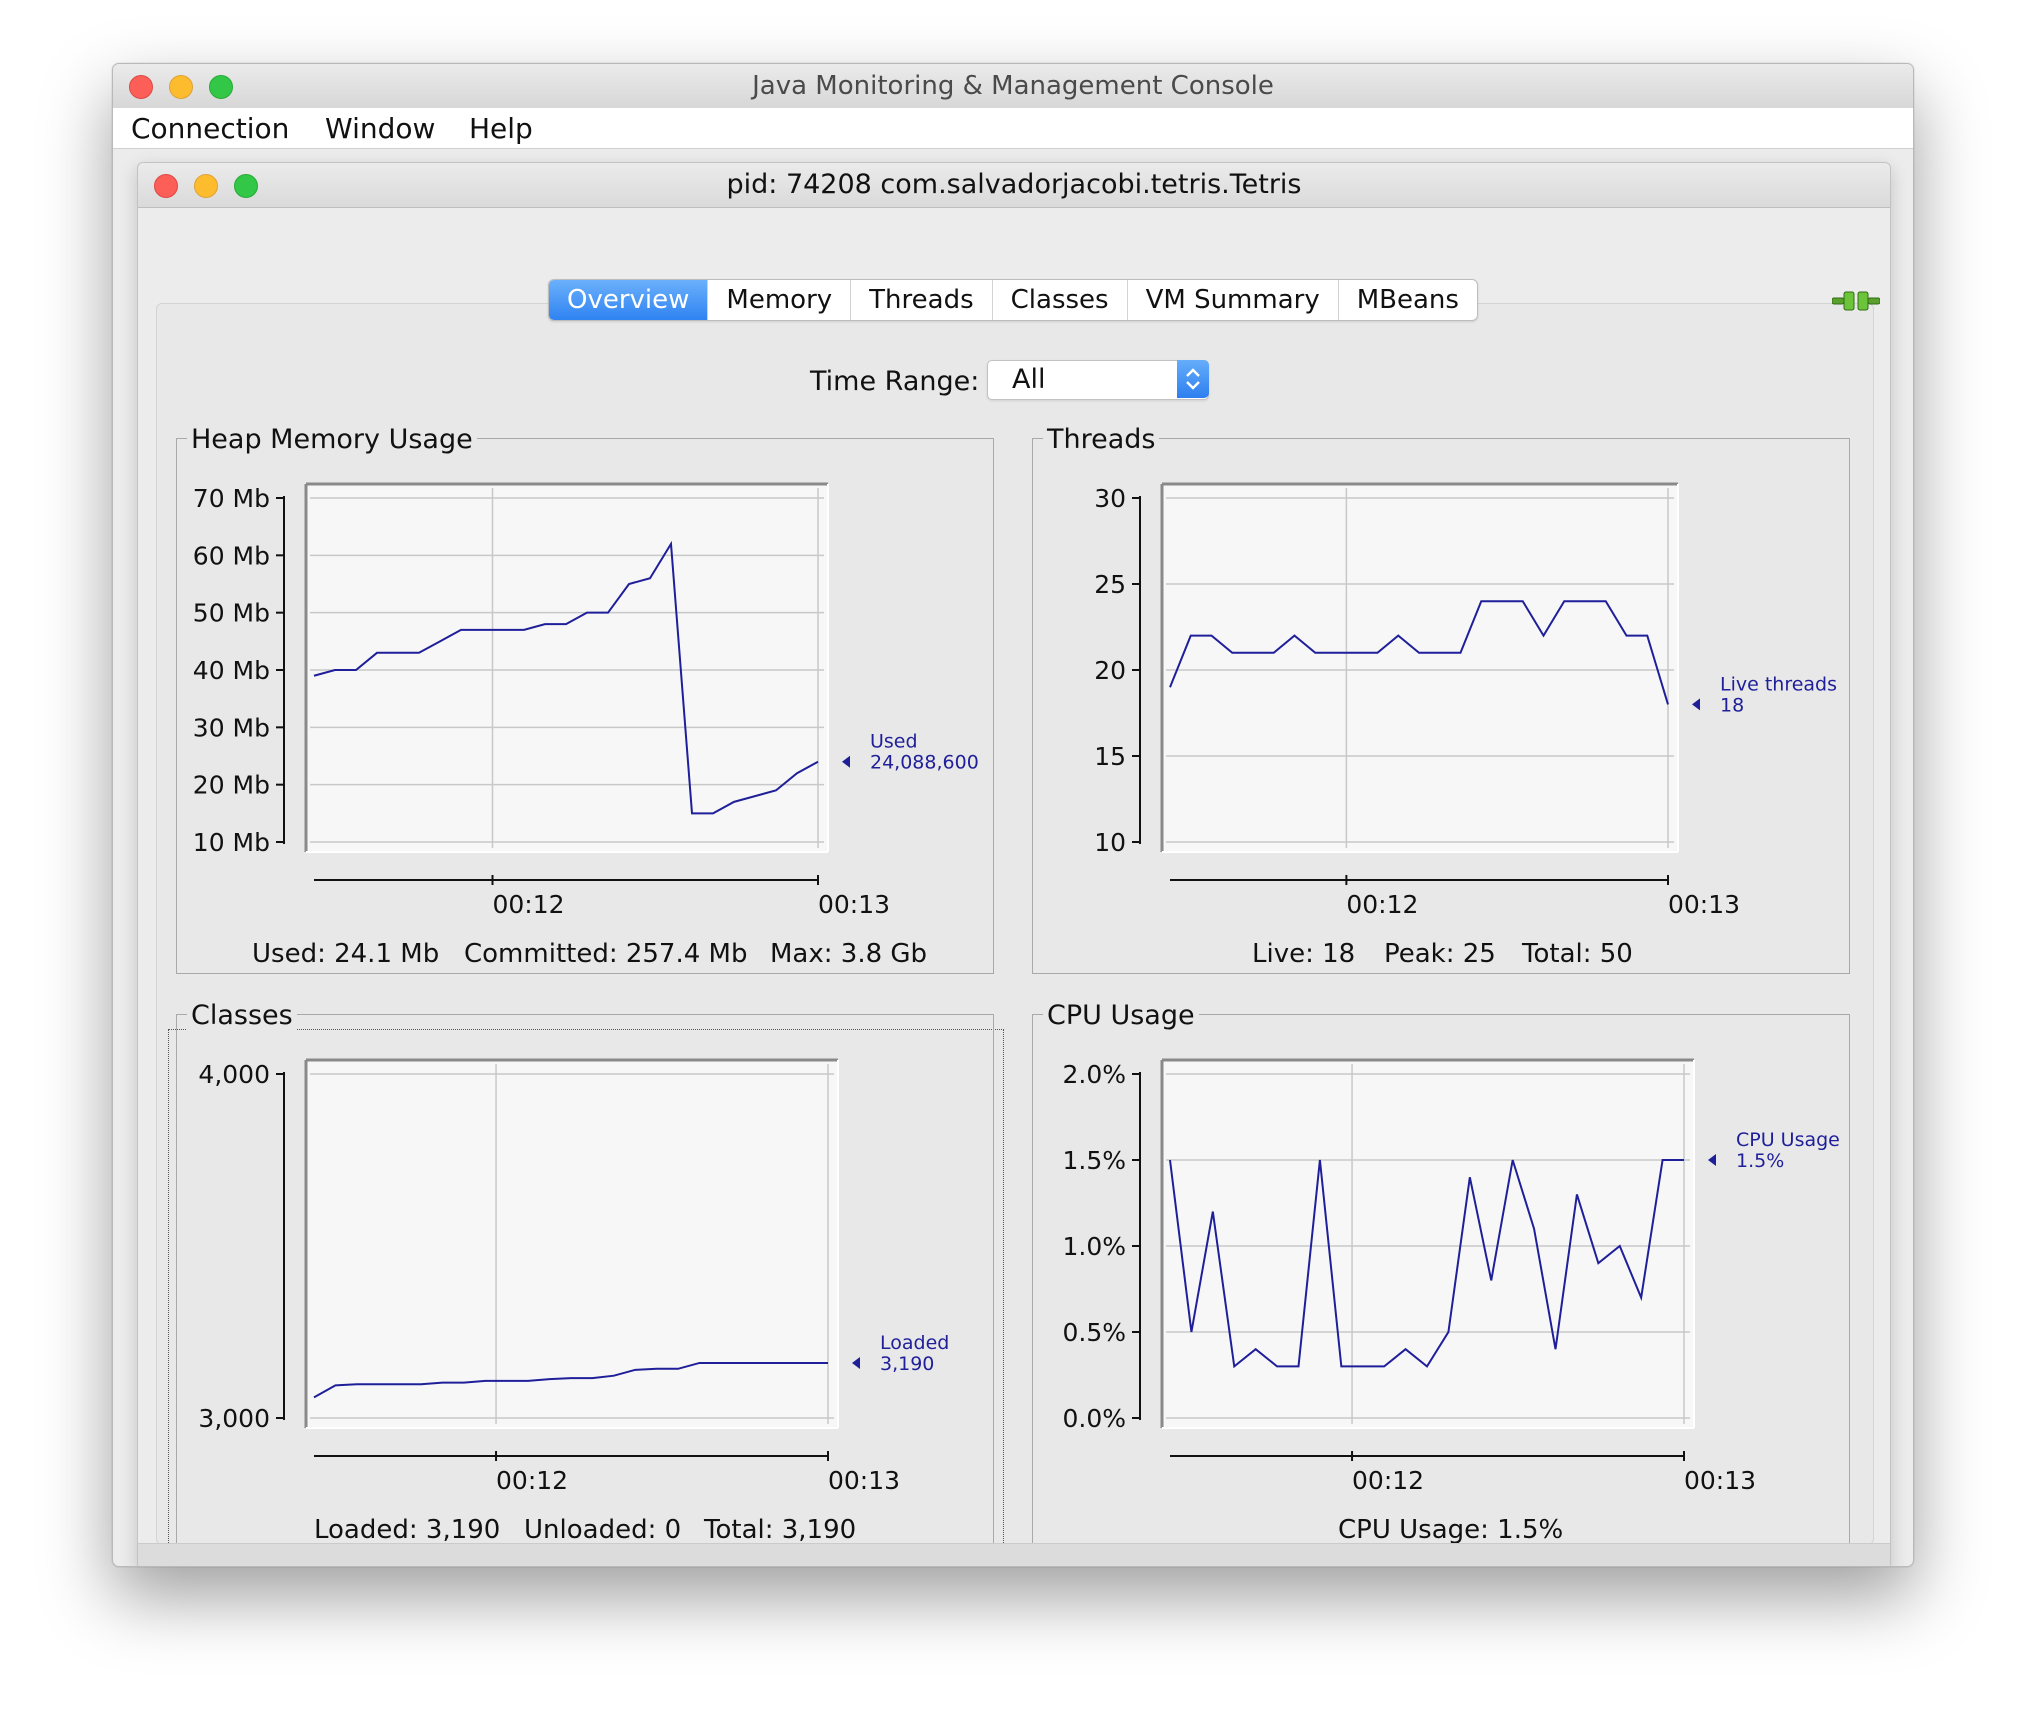  I want to click on cpu-panel: CPU Usage, so click(1441, 1276).